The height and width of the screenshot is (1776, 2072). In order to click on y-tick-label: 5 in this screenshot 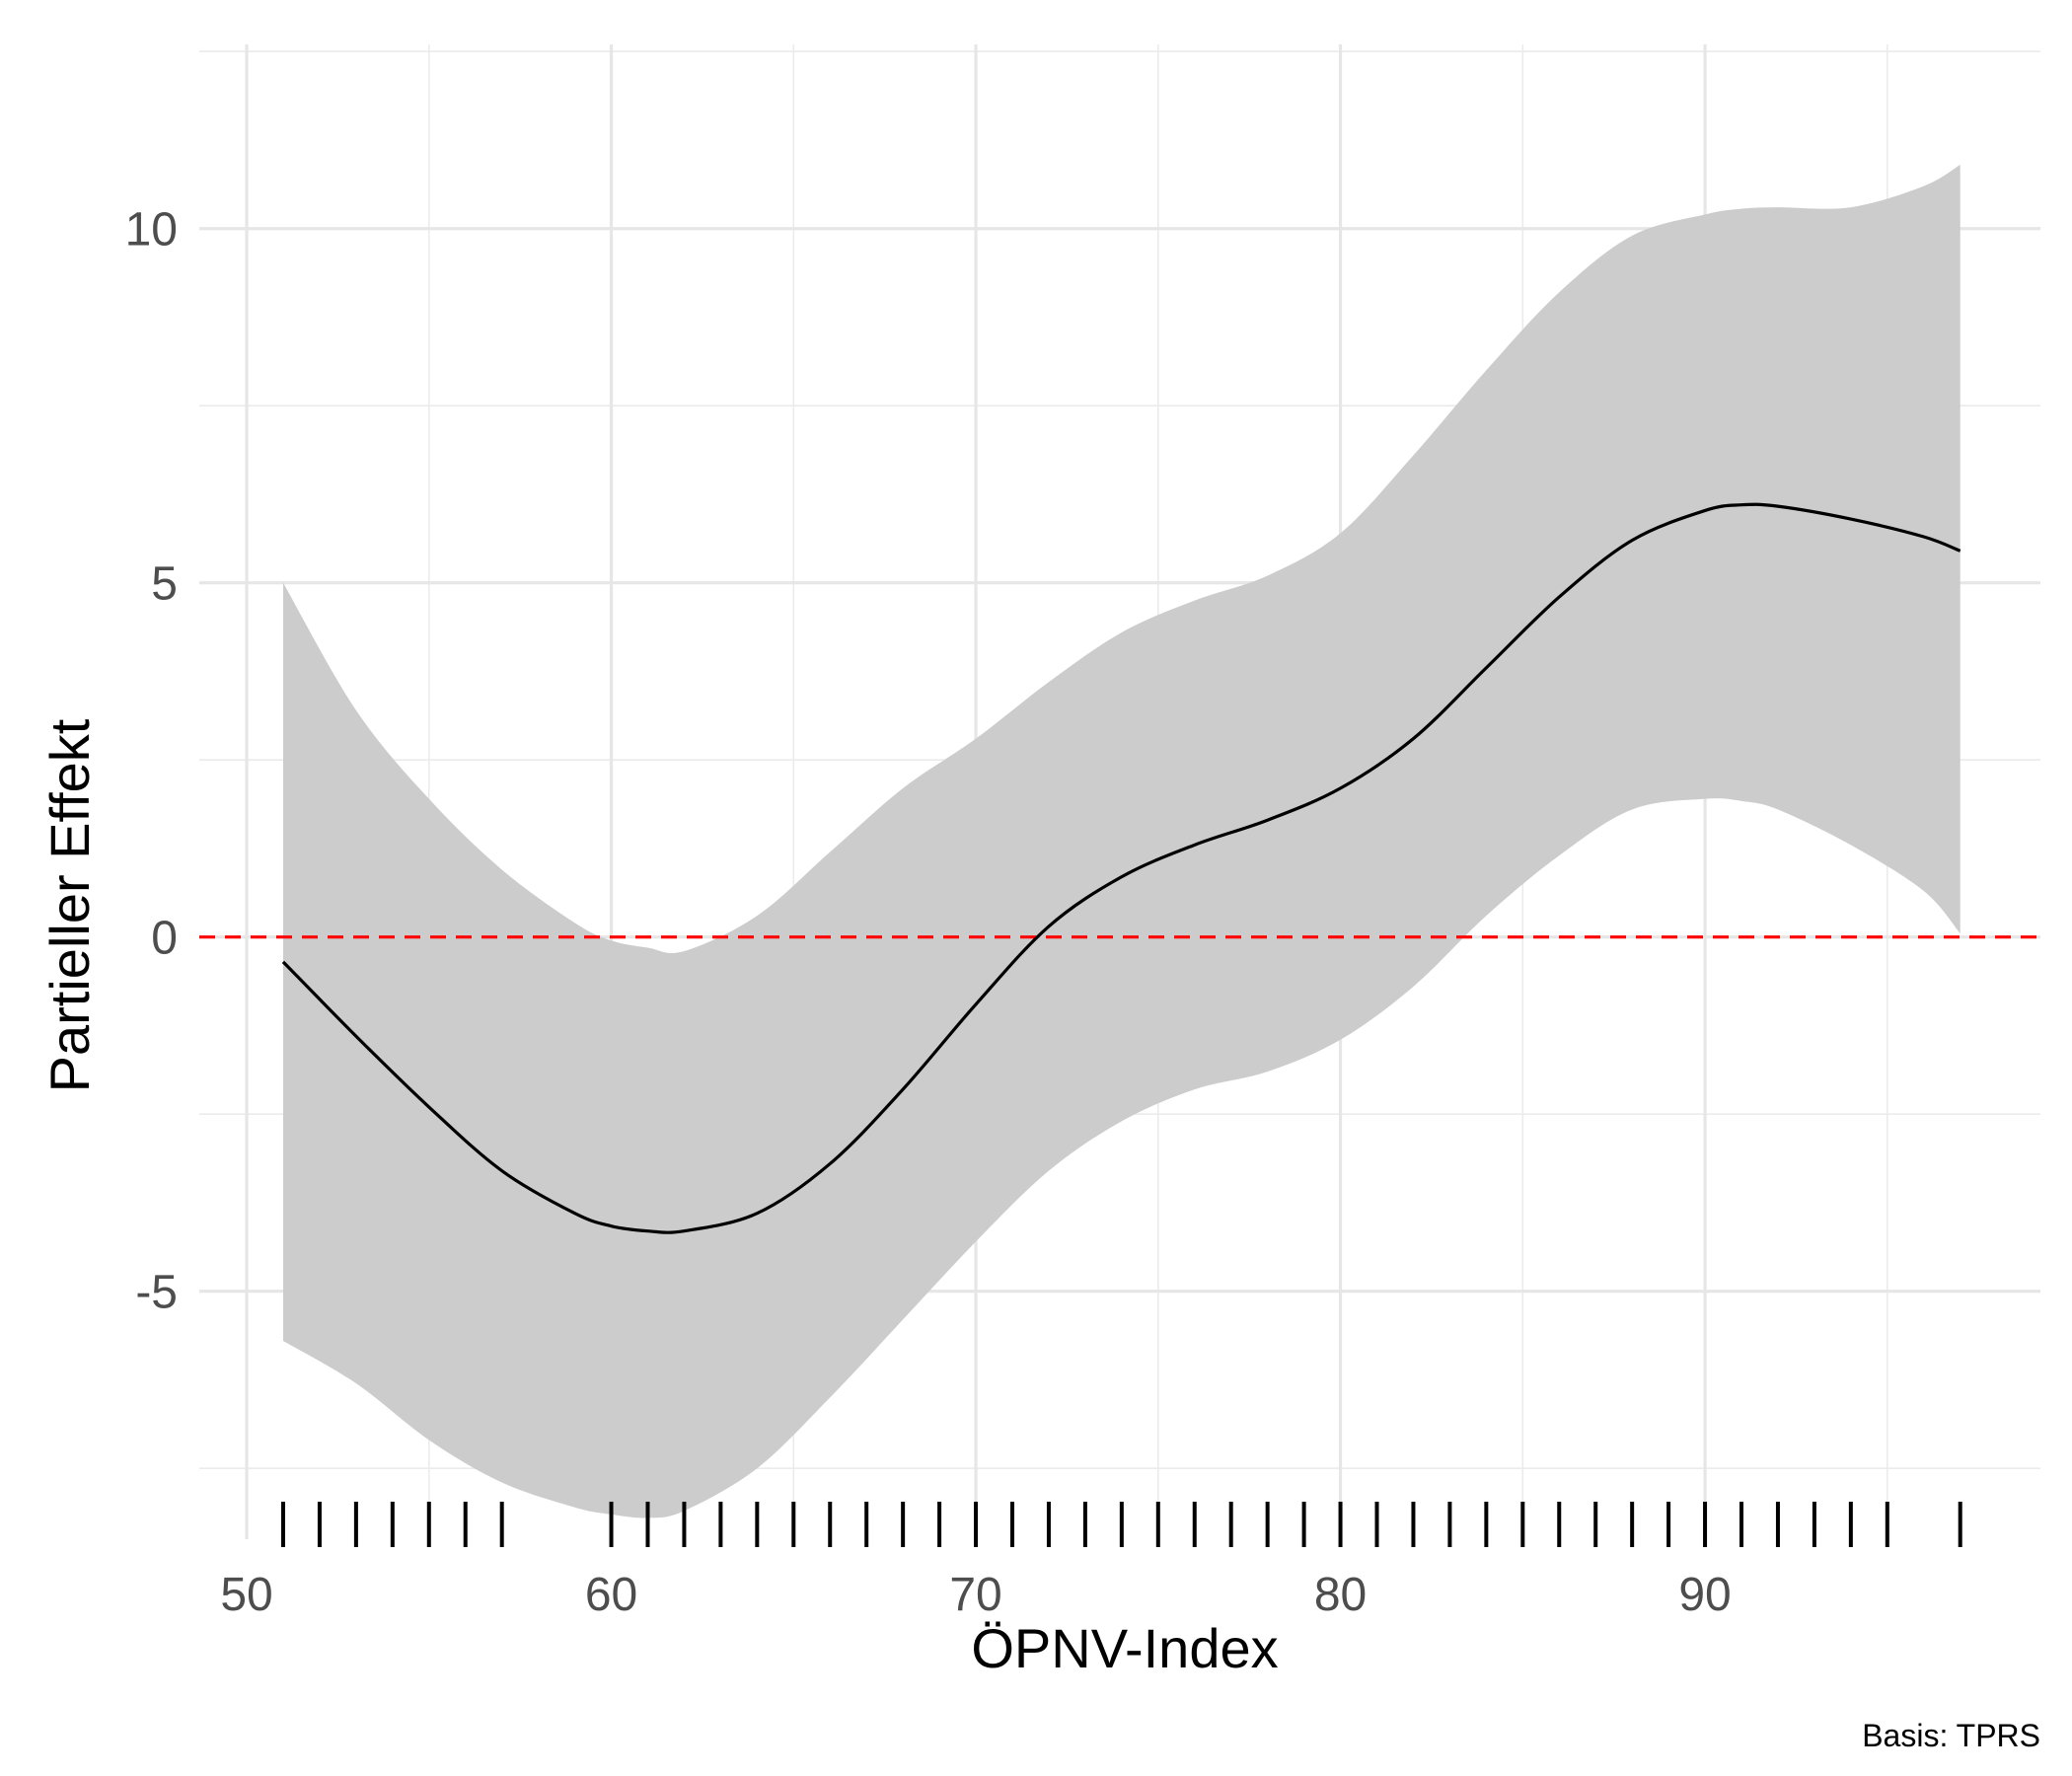, I will do `click(165, 584)`.